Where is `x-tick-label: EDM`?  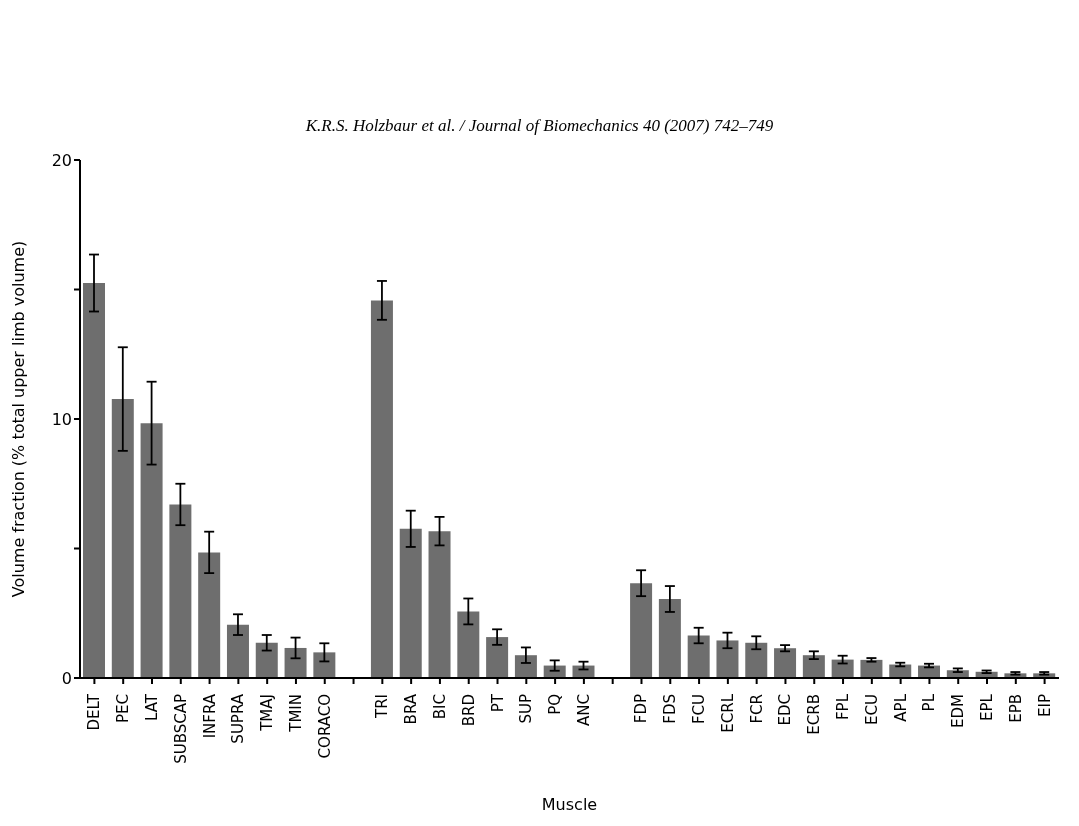 x-tick-label: EDM is located at coordinates (958, 711).